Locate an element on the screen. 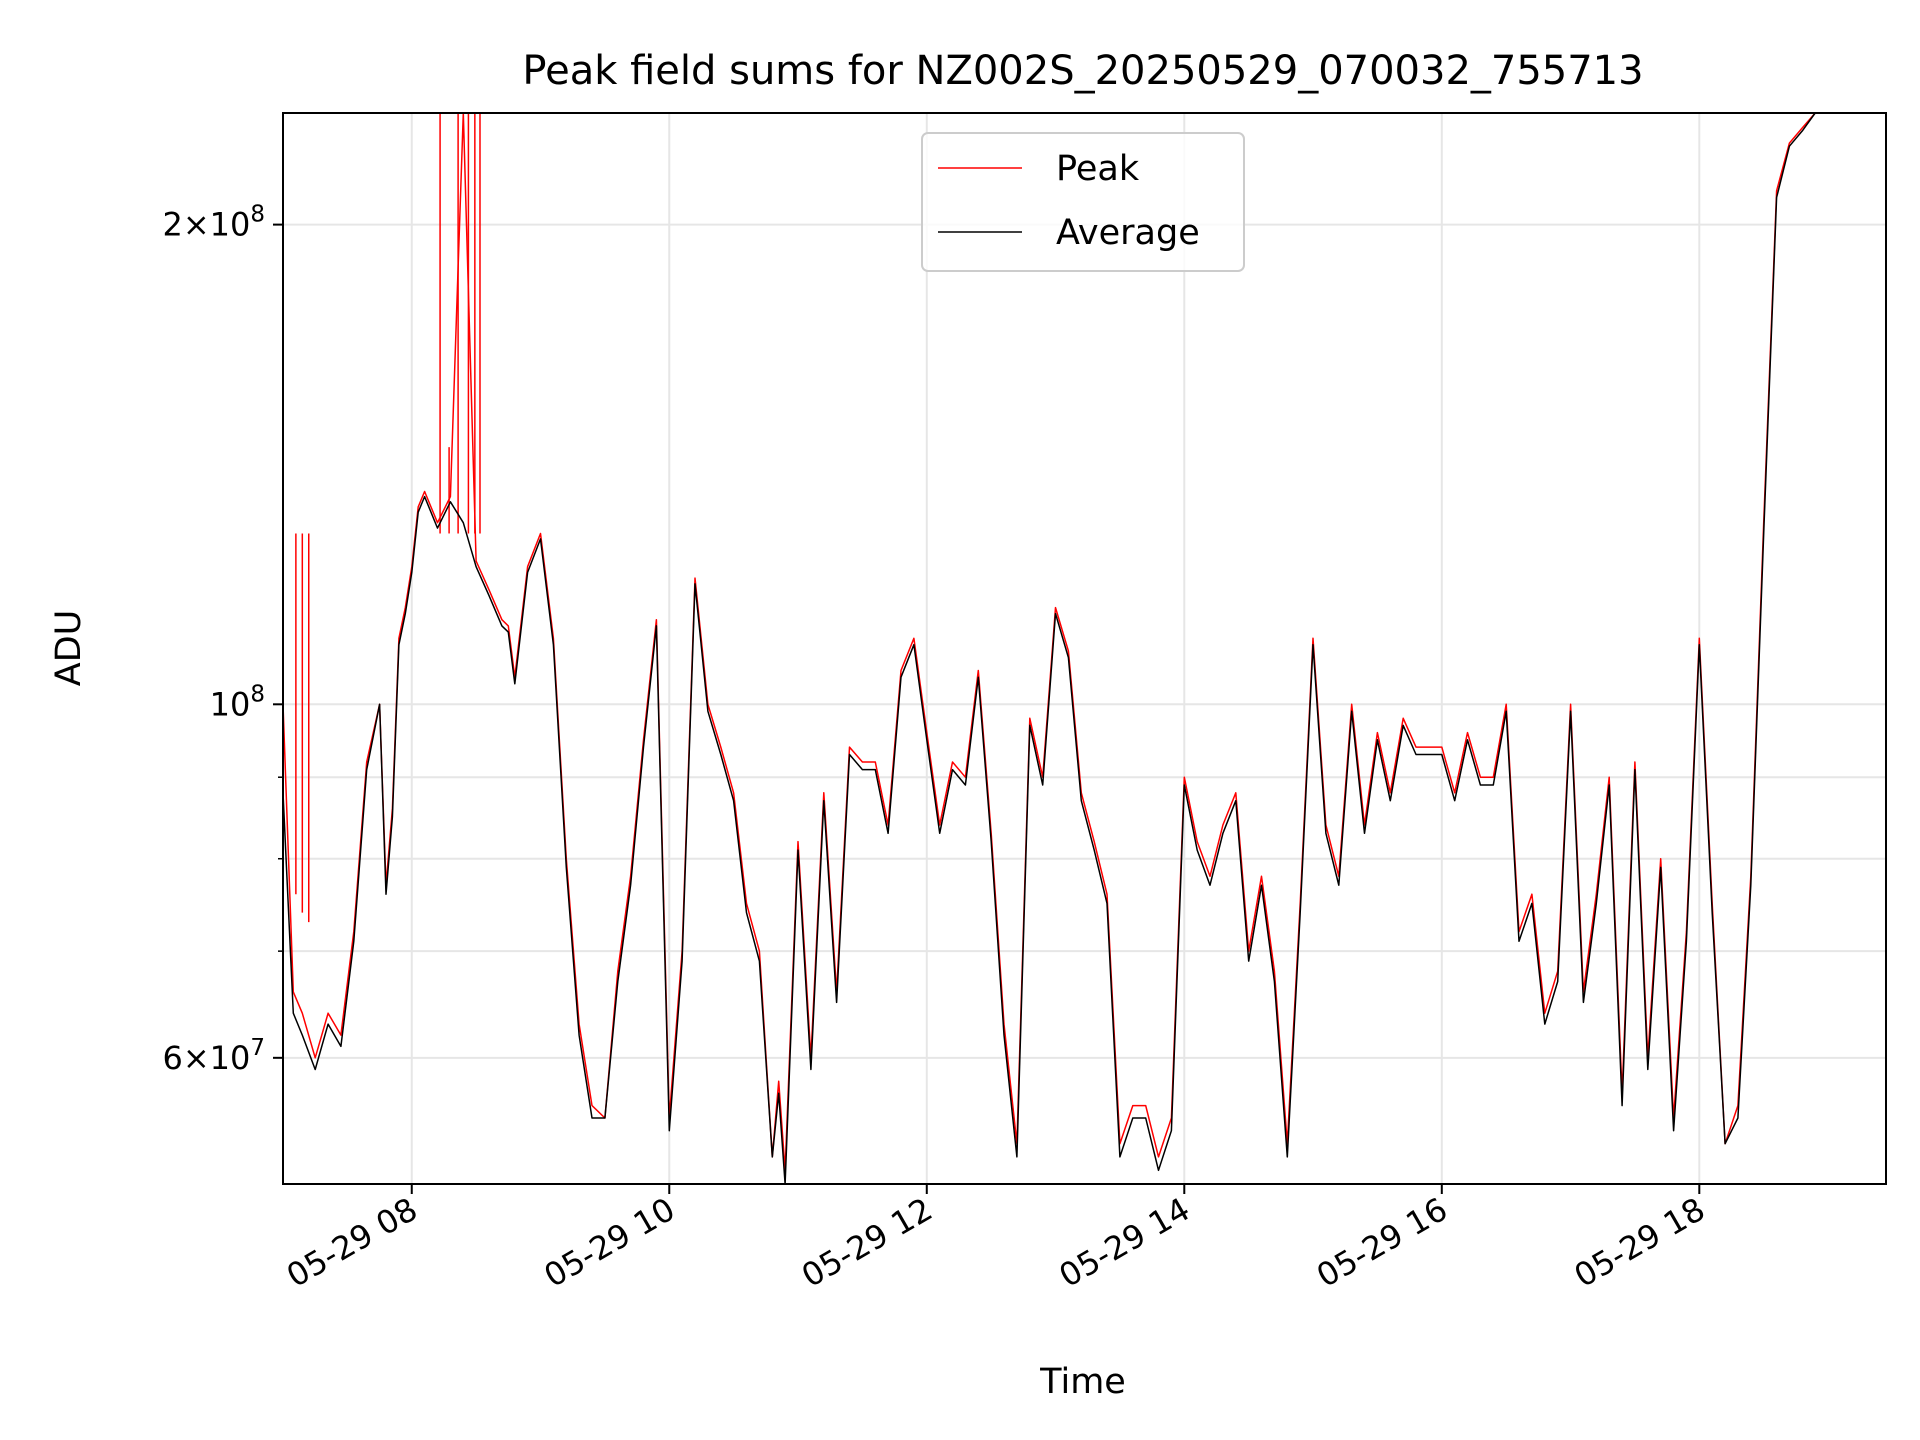  y-tick-exponent: 7 is located at coordinates (257, 1048).